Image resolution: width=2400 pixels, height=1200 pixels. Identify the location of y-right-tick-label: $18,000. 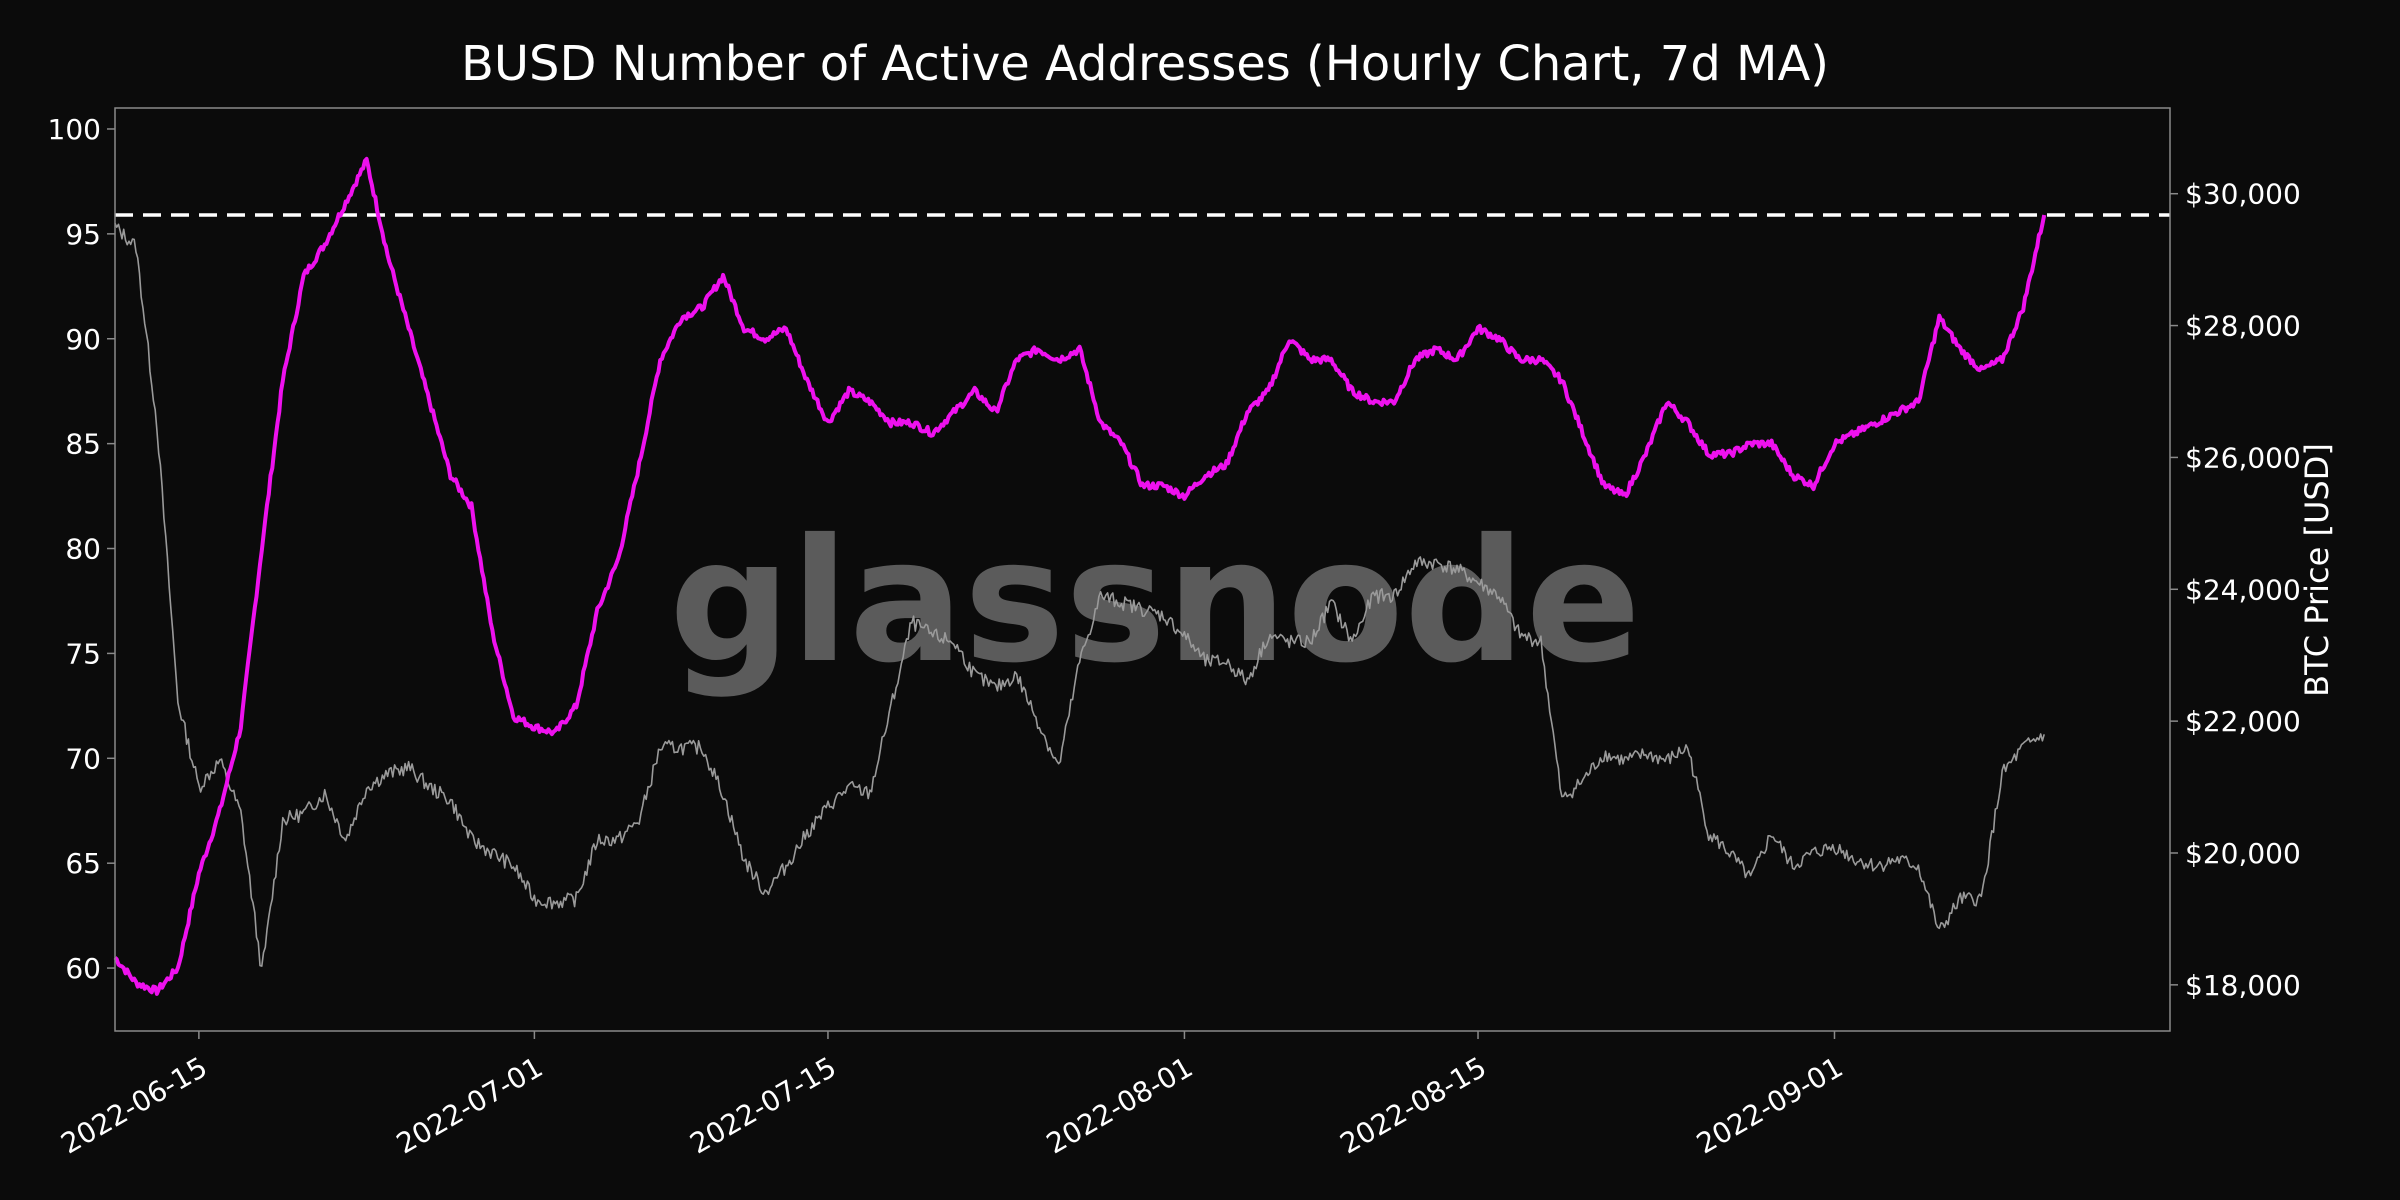
(2243, 985).